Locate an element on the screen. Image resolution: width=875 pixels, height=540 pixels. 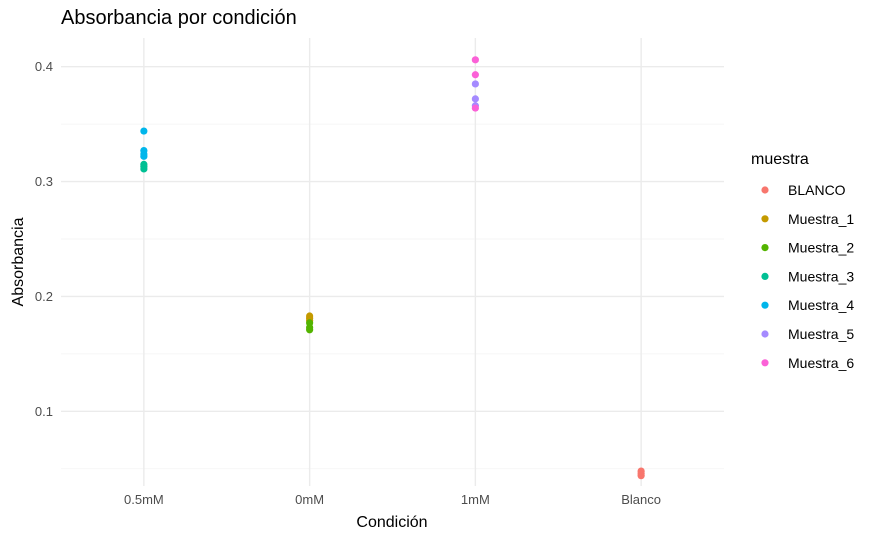
legend-label: Muestra_4 is located at coordinates (821, 305).